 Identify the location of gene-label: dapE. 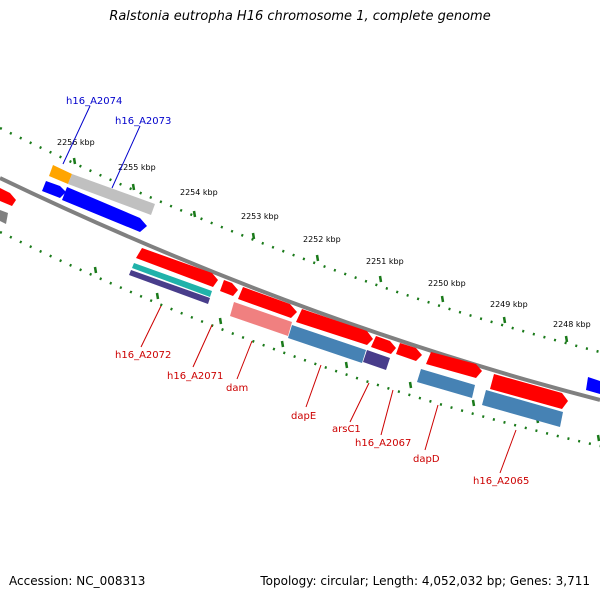
(303, 416).